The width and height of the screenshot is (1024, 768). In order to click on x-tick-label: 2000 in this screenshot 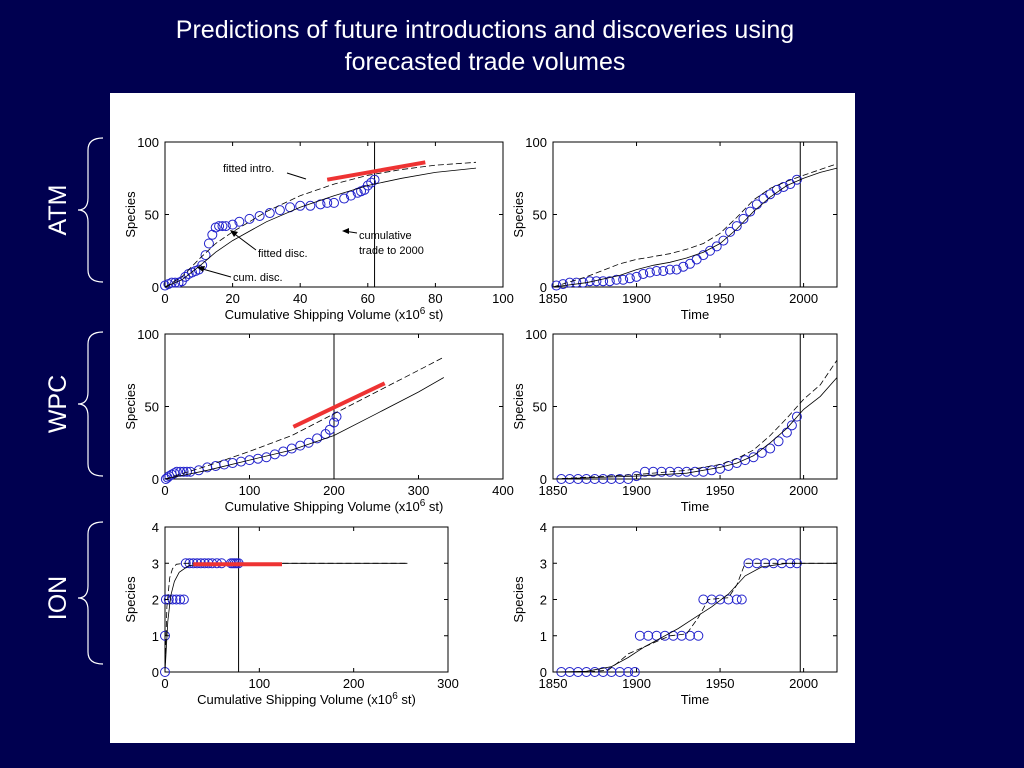, I will do `click(803, 490)`.